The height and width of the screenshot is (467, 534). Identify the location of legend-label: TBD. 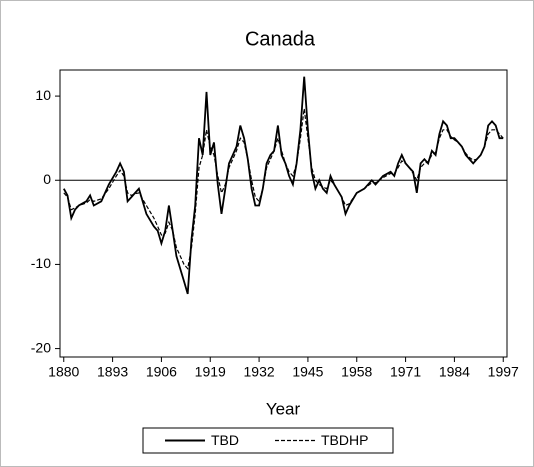
(225, 440).